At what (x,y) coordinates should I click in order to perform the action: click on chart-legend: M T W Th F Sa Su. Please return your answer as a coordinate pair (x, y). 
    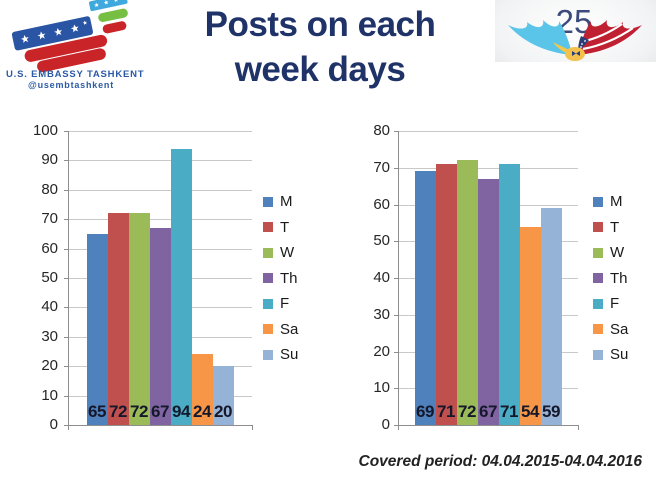
    Looking at the image, I should click on (280, 278).